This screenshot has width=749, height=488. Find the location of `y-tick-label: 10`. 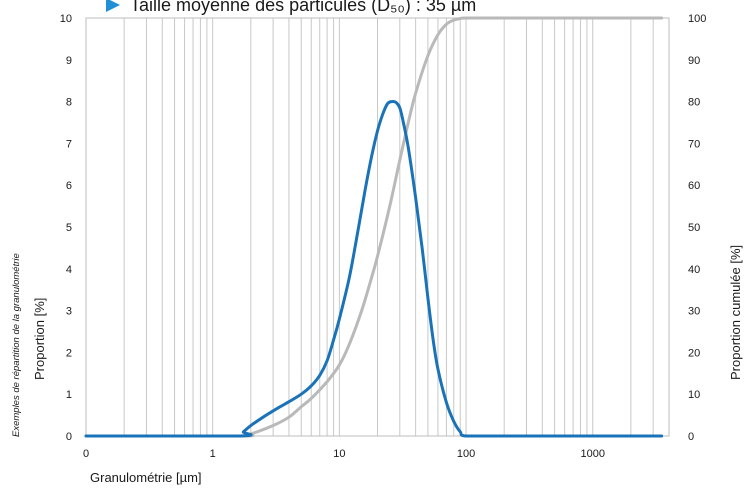

y-tick-label: 10 is located at coordinates (66, 19).